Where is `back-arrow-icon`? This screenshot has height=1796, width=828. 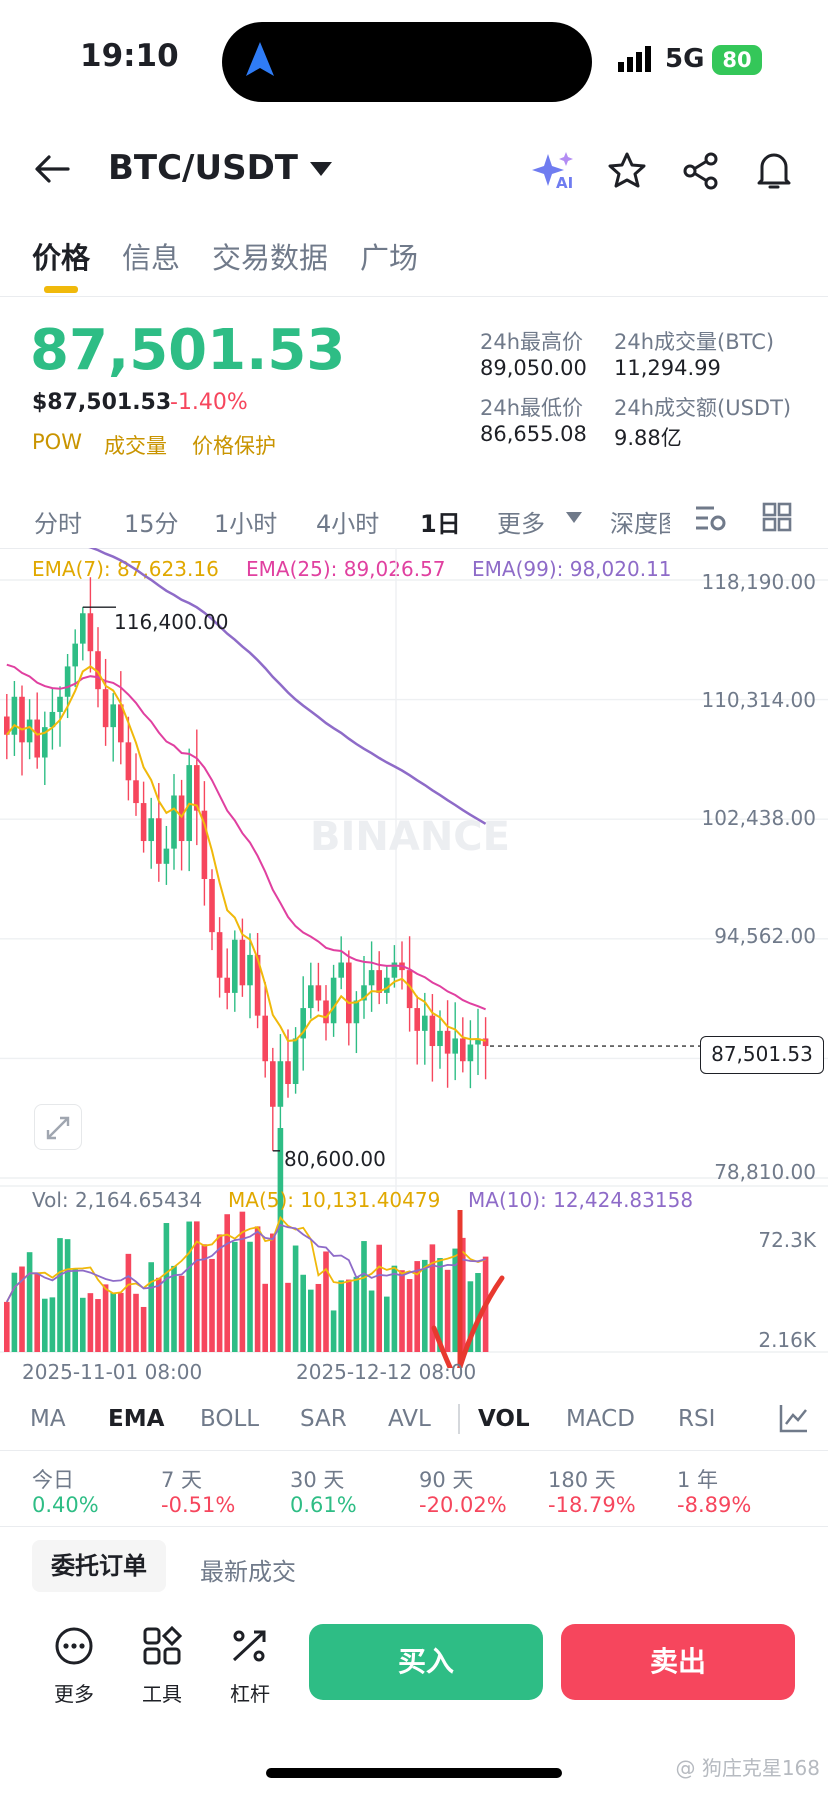 back-arrow-icon is located at coordinates (52, 169).